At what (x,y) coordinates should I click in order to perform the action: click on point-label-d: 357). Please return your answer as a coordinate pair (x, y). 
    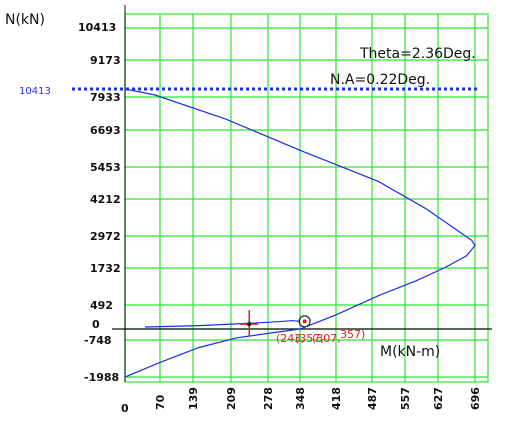
    Looking at the image, I should click on (352, 334).